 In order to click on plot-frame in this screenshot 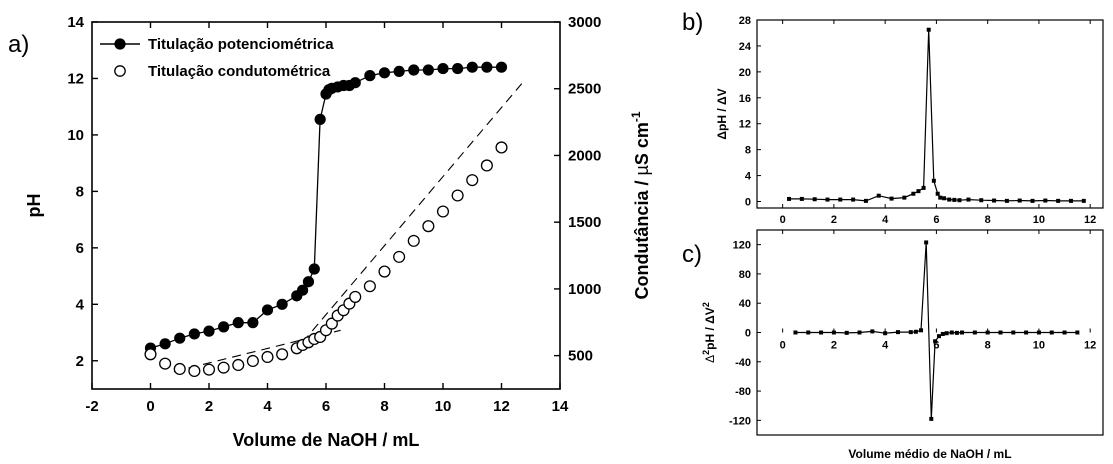, I will do `click(930, 114)`.